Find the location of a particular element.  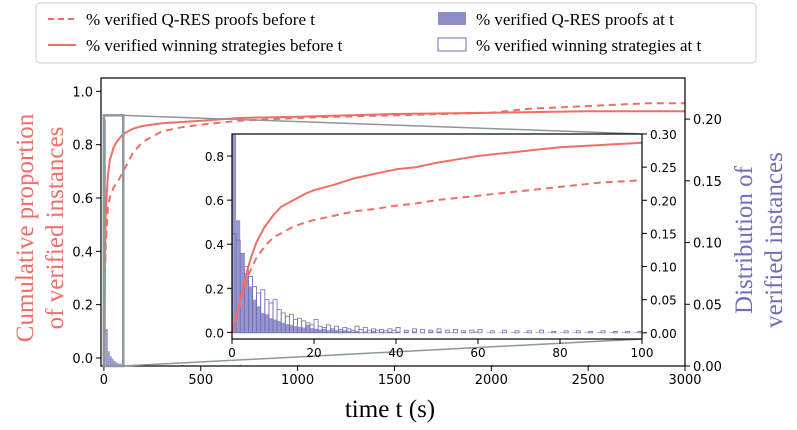

inset-xtick-label: 100 is located at coordinates (642, 353).